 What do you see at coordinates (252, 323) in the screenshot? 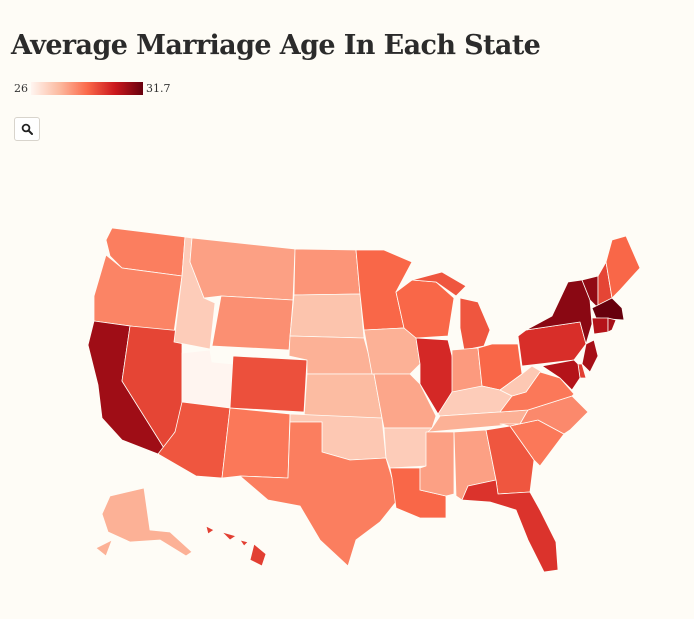
I see `state-wy` at bounding box center [252, 323].